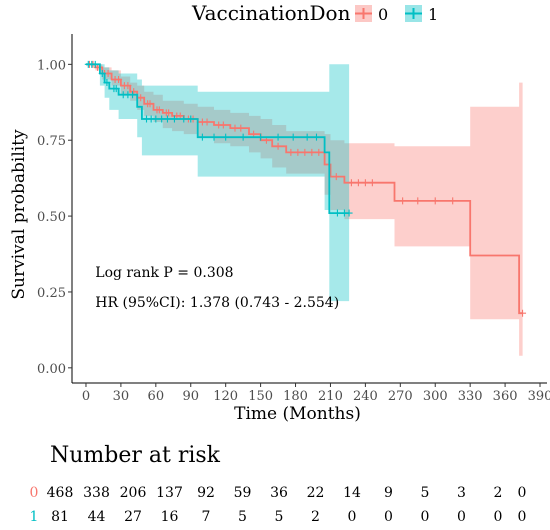 The width and height of the screenshot is (550, 530). I want to click on x-tick-label: 0, so click(86, 396).